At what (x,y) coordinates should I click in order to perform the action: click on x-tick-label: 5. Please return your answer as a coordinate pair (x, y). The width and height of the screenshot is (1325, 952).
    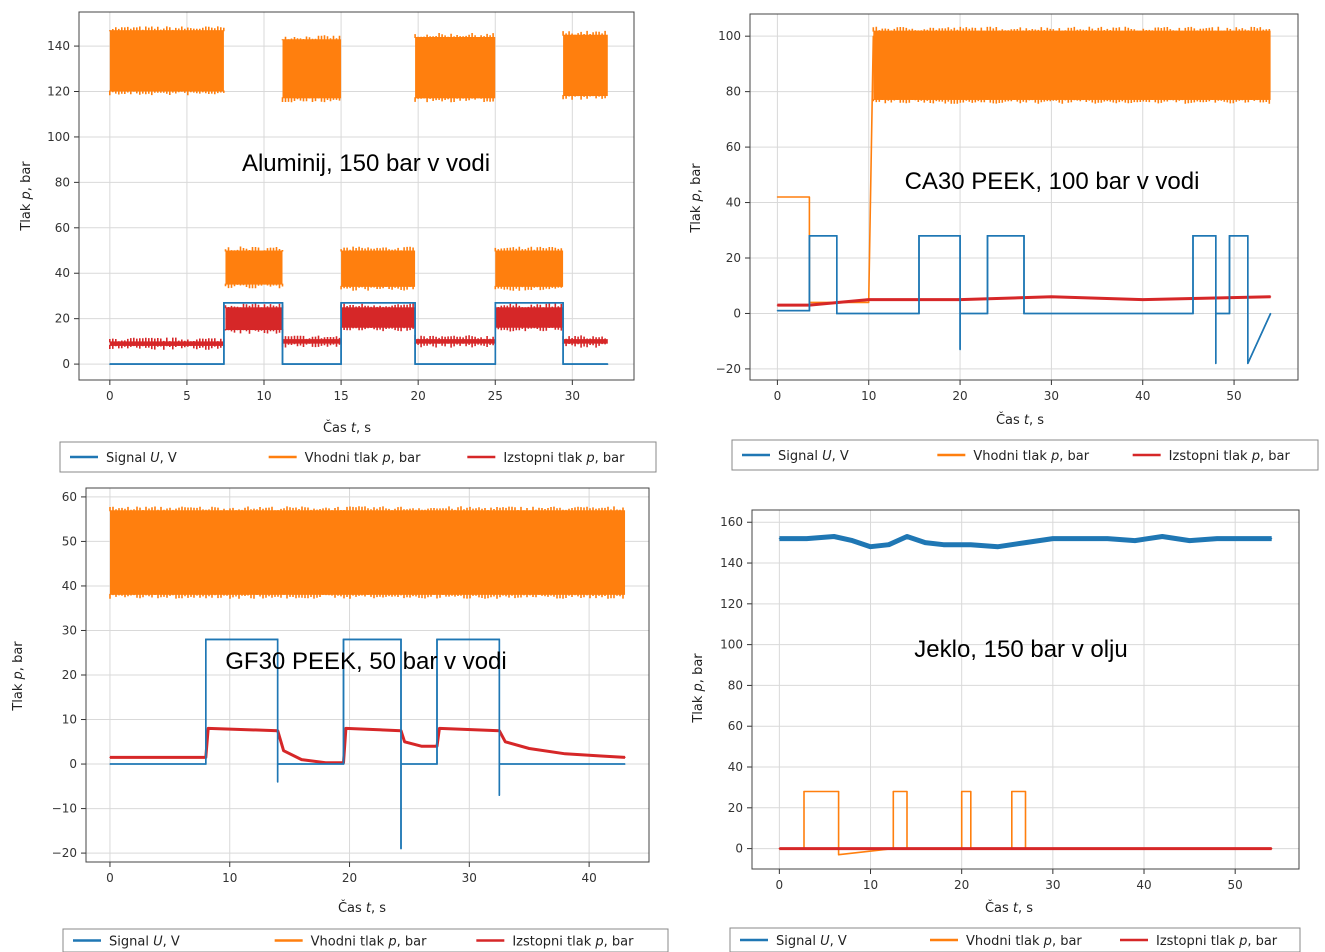
    Looking at the image, I should click on (187, 396).